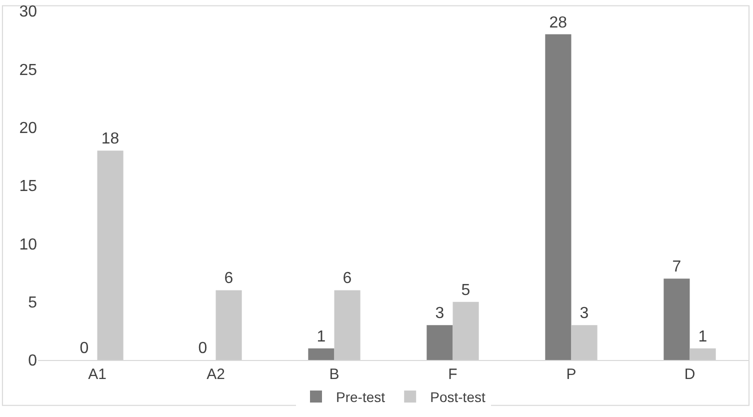 The width and height of the screenshot is (753, 417). I want to click on x-tick-label: B, so click(334, 374).